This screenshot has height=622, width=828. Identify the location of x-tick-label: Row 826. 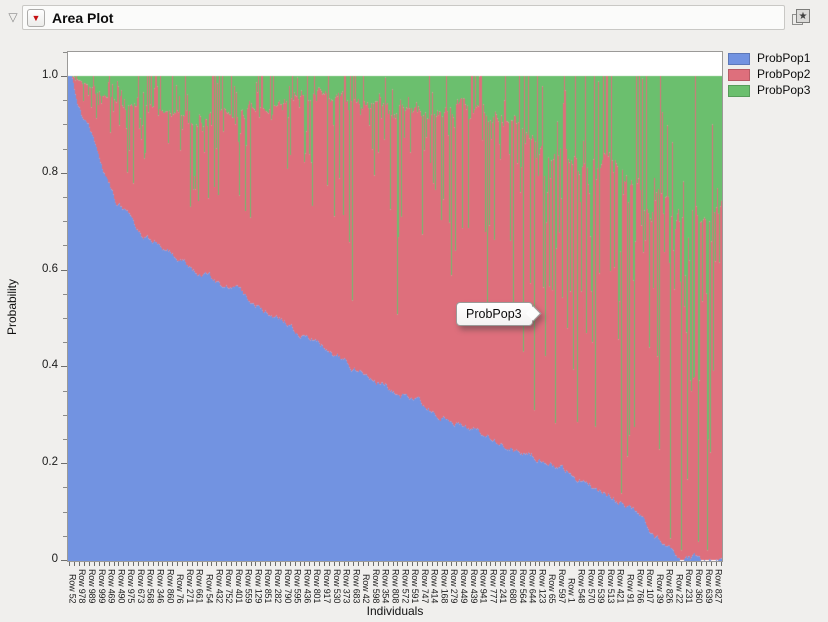
(669, 585).